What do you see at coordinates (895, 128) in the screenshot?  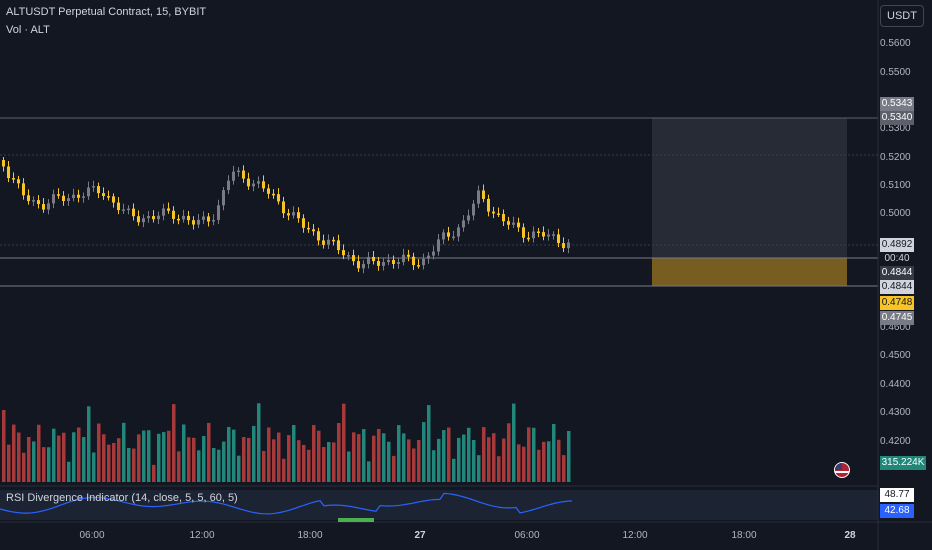 I see `price-label: 0.5300` at bounding box center [895, 128].